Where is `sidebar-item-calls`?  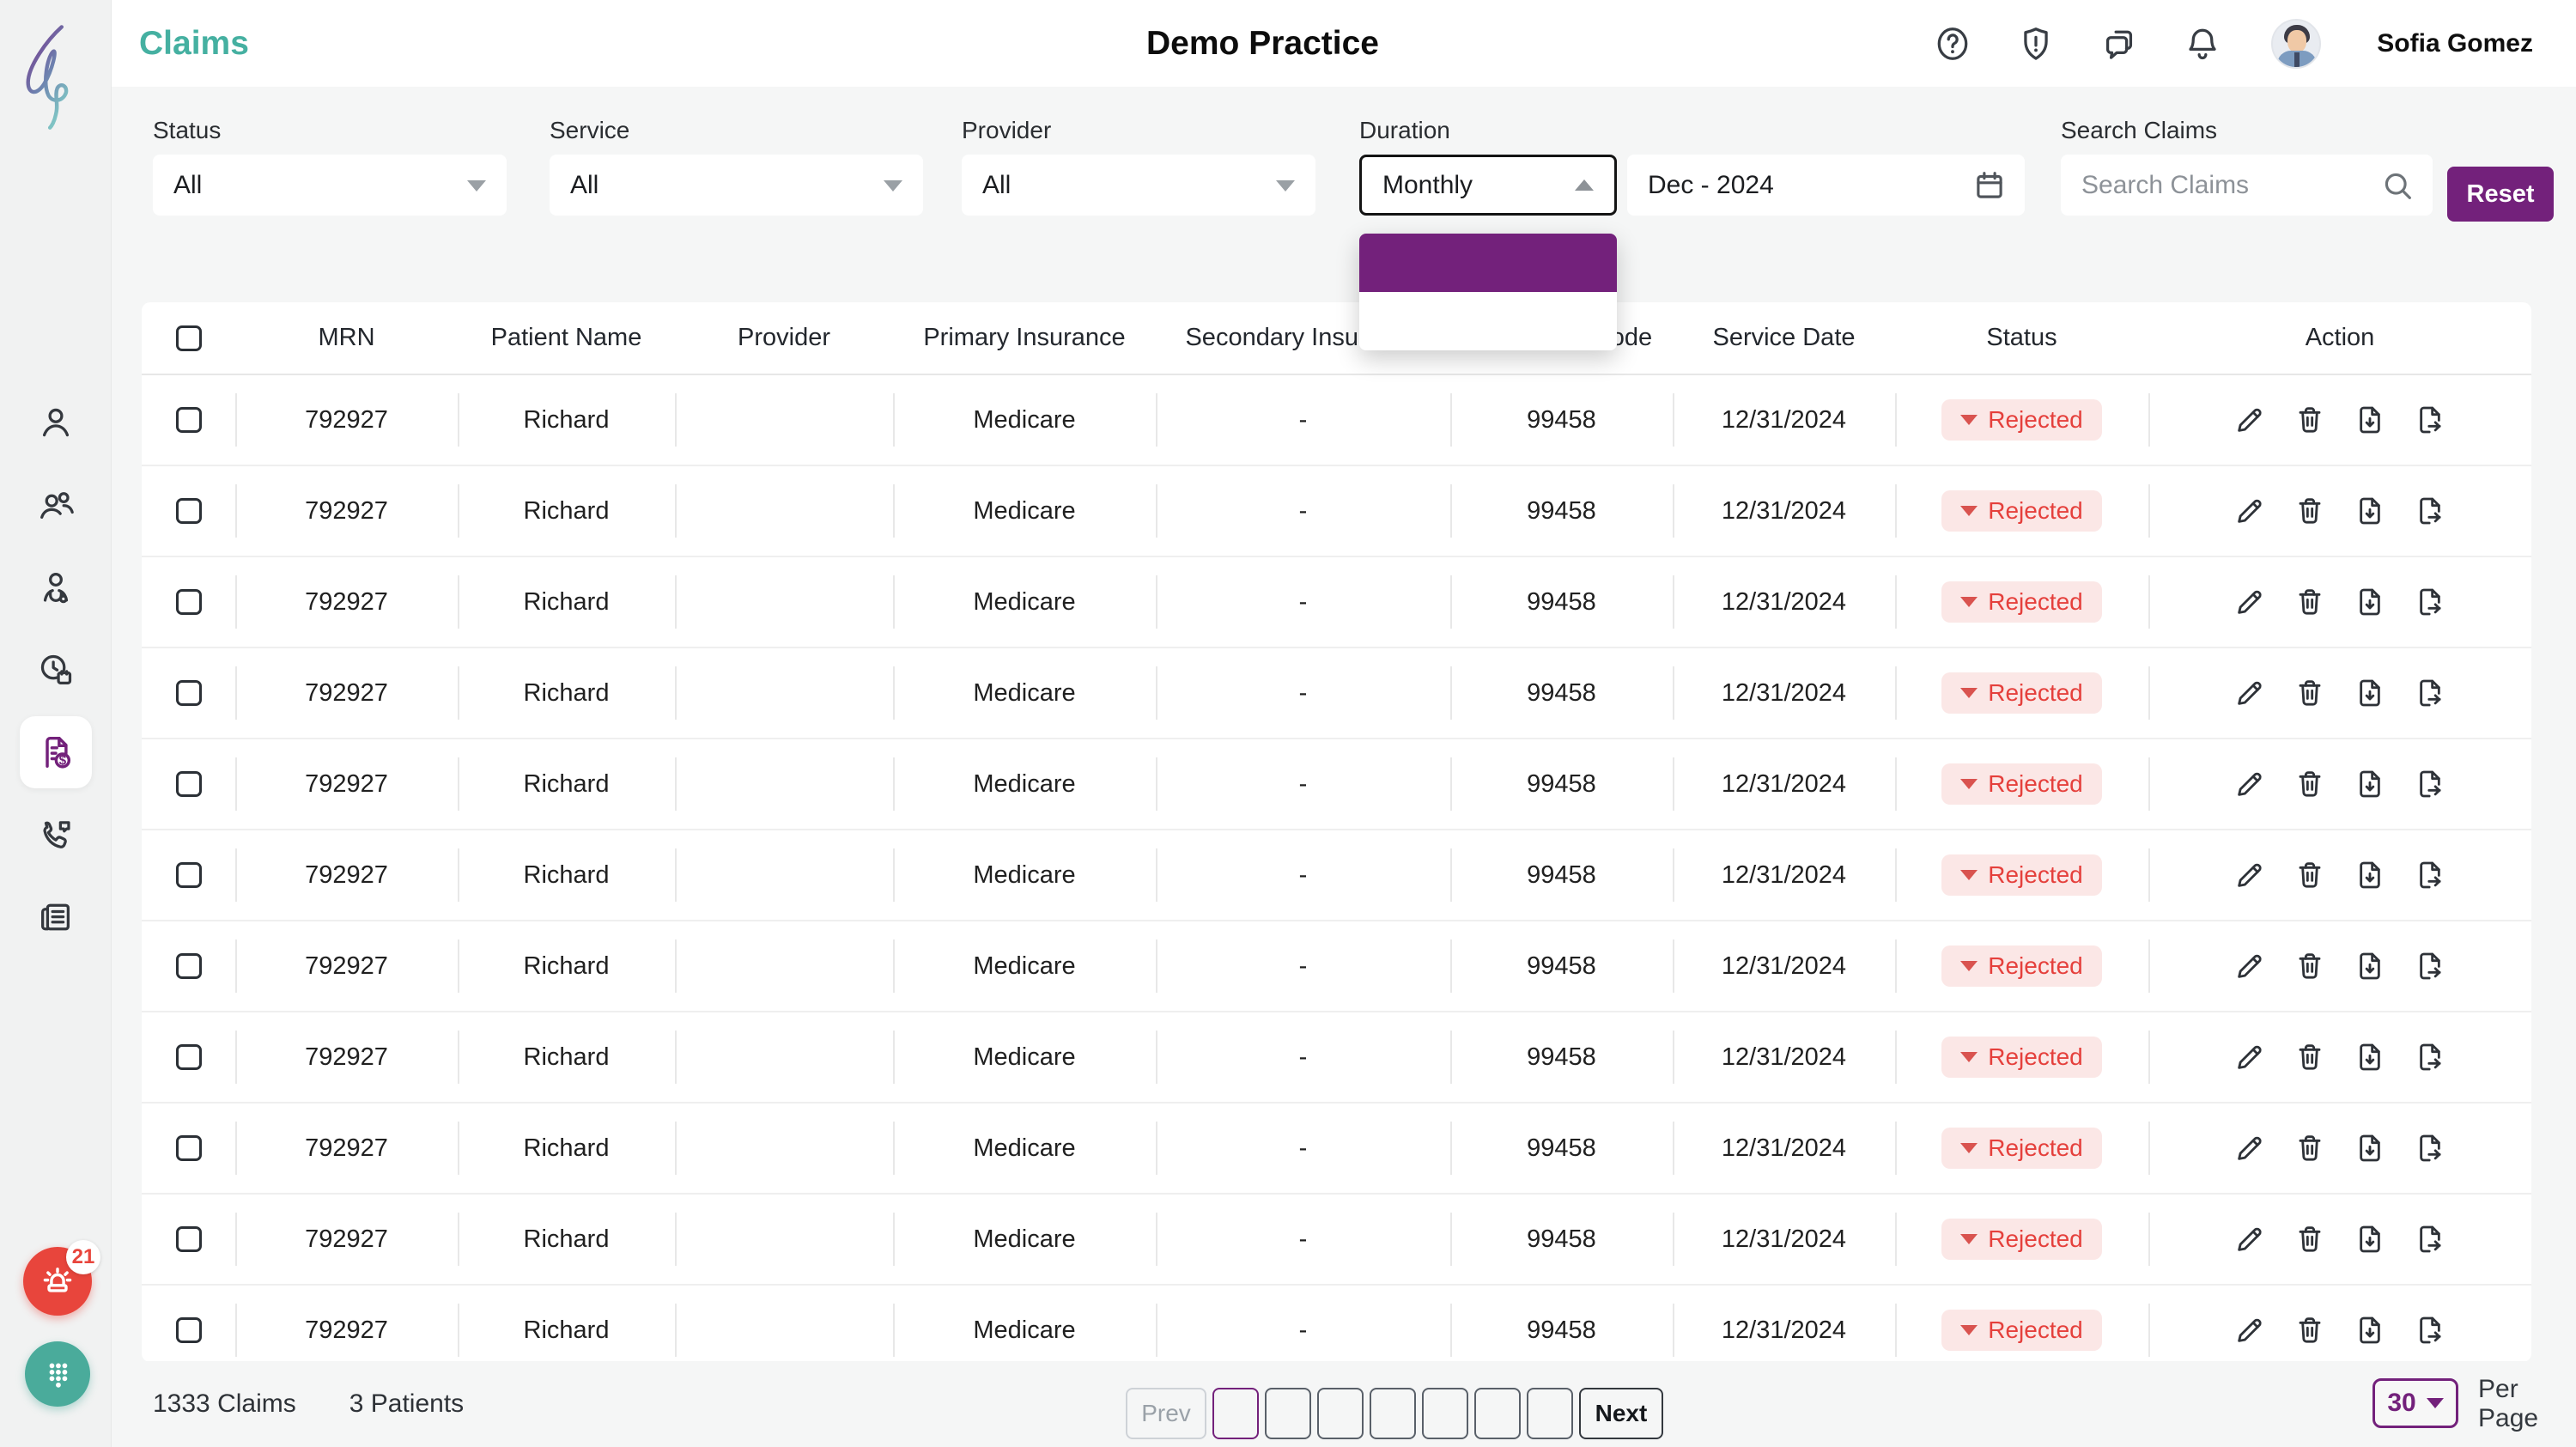 sidebar-item-calls is located at coordinates (56, 835).